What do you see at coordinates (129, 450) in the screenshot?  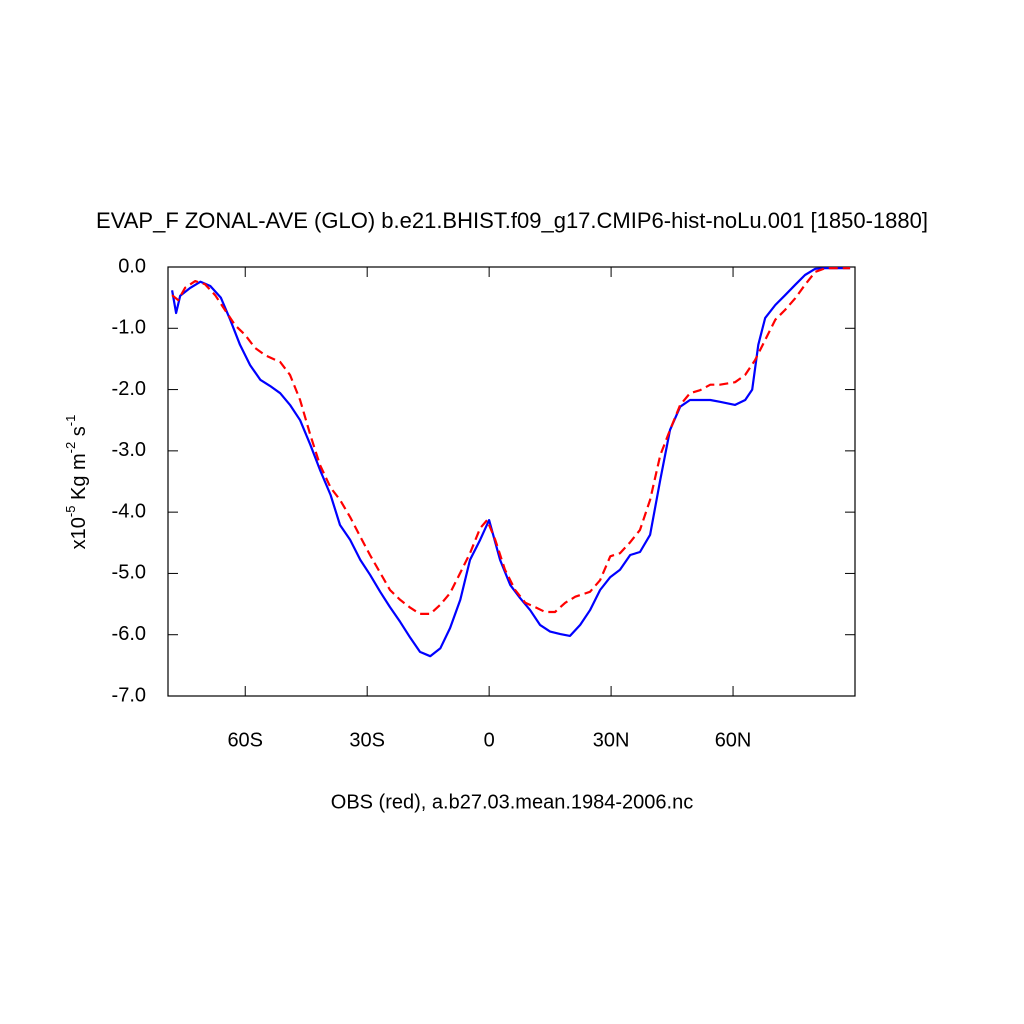 I see `y-tick-label: -3.0` at bounding box center [129, 450].